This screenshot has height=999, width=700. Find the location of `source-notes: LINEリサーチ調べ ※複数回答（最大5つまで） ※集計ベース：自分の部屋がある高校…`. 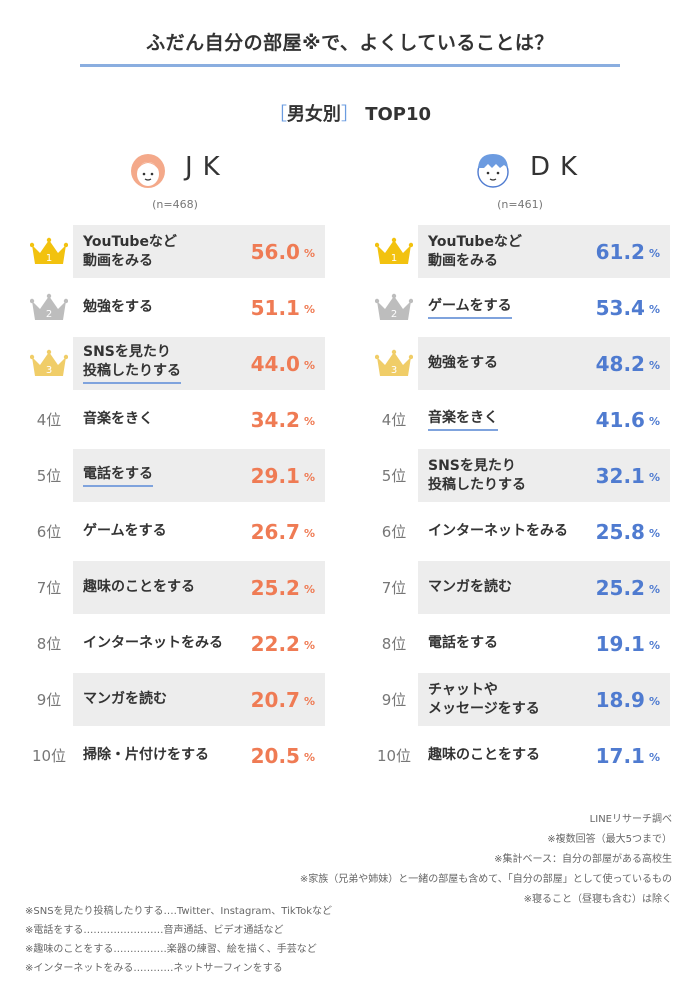

source-notes: LINEリサーチ調べ ※複数回答（最大5つまで） ※集計ベース：自分の部屋がある高校… is located at coordinates (486, 860).